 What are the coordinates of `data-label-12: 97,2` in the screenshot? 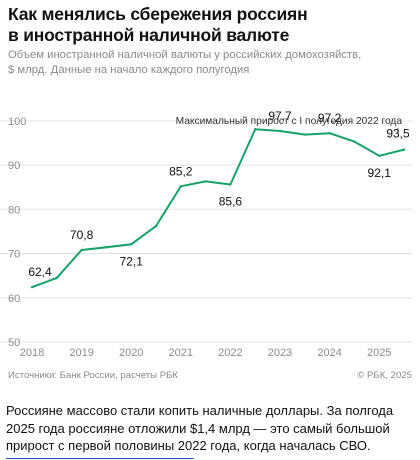 It's located at (330, 118).